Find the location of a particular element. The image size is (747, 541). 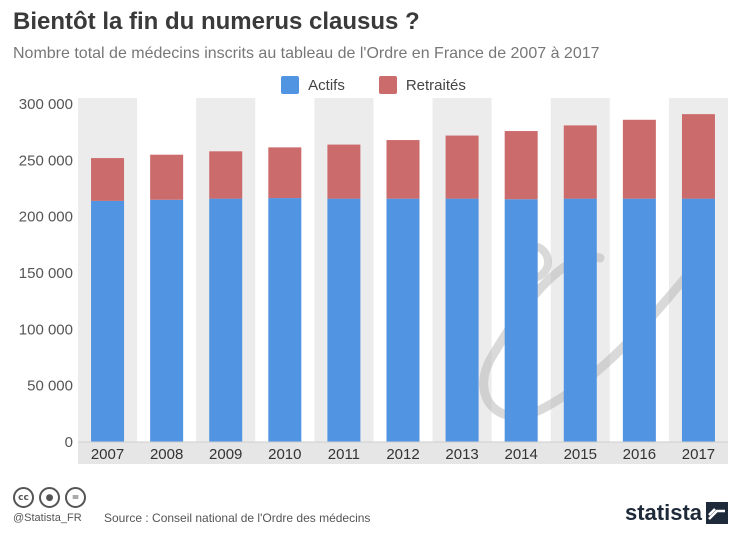

bar-actifs-2007 is located at coordinates (108, 321).